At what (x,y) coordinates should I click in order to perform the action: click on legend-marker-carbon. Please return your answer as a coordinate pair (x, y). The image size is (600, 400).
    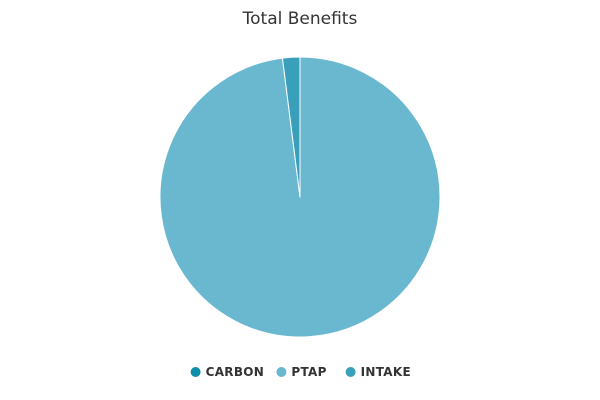
    Looking at the image, I should click on (195, 372).